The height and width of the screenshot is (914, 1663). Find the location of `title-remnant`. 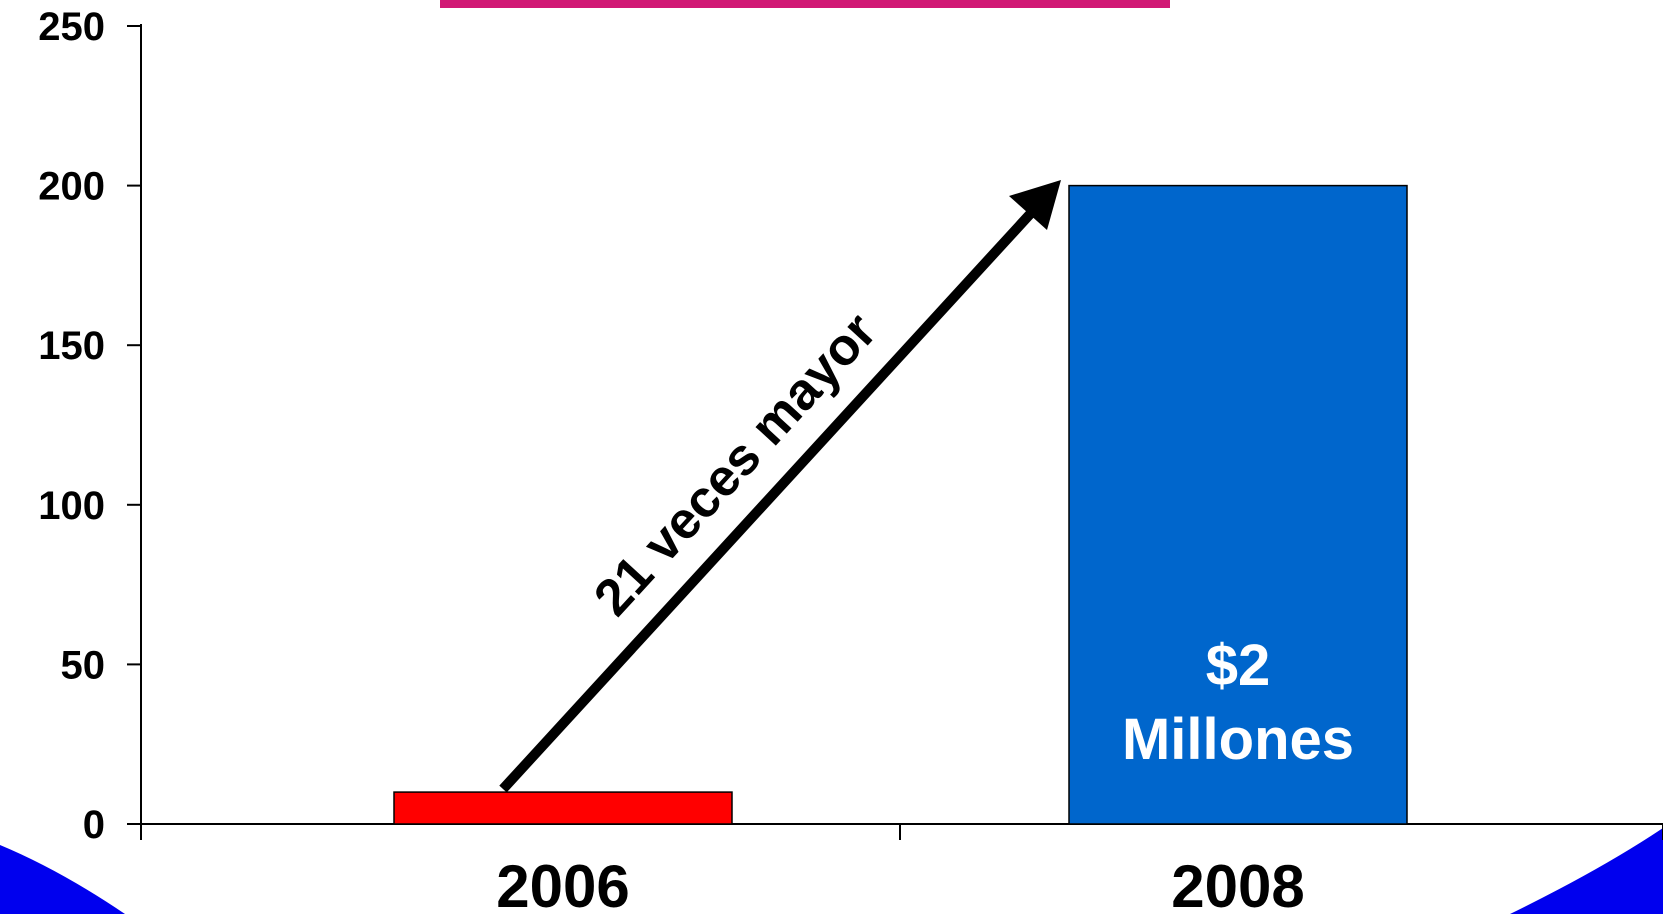

title-remnant is located at coordinates (805, 4).